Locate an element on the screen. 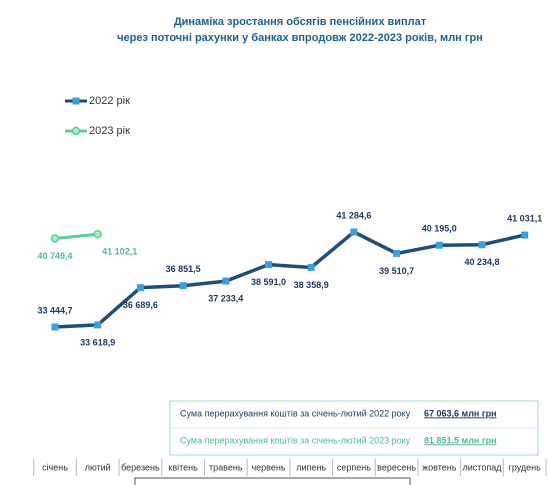 The width and height of the screenshot is (549, 485). x-tick-label: листопад is located at coordinates (483, 467).